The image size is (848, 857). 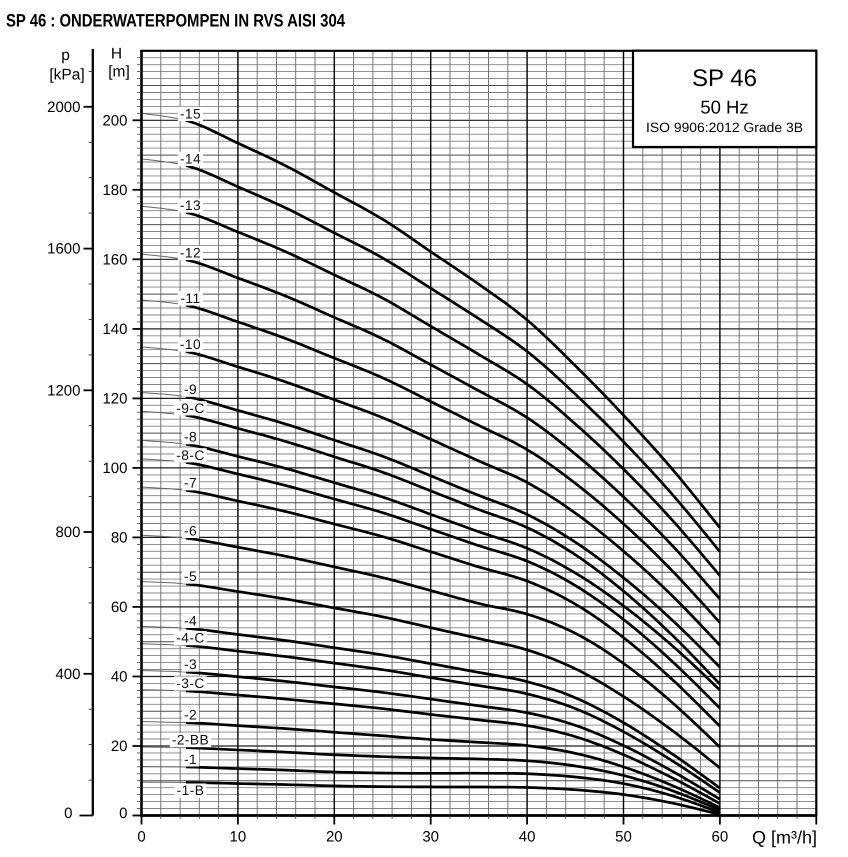 What do you see at coordinates (623, 837) in the screenshot?
I see `svg-text: 50` at bounding box center [623, 837].